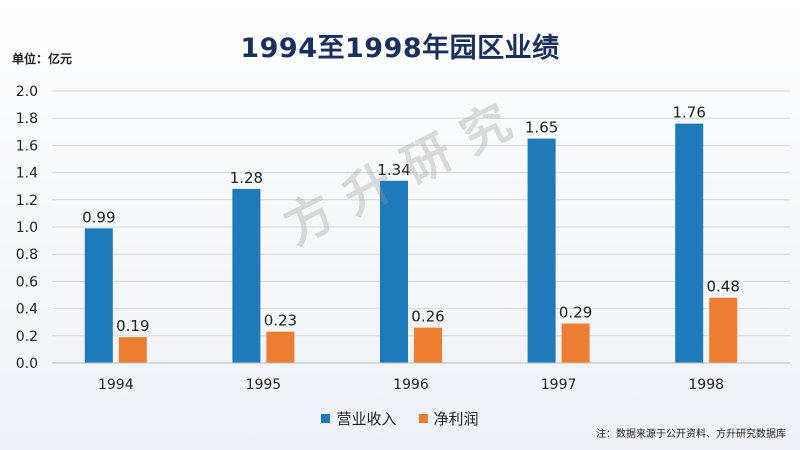 The height and width of the screenshot is (450, 800). Describe the element at coordinates (27, 146) in the screenshot. I see `y-tick-label: 1.6` at that location.